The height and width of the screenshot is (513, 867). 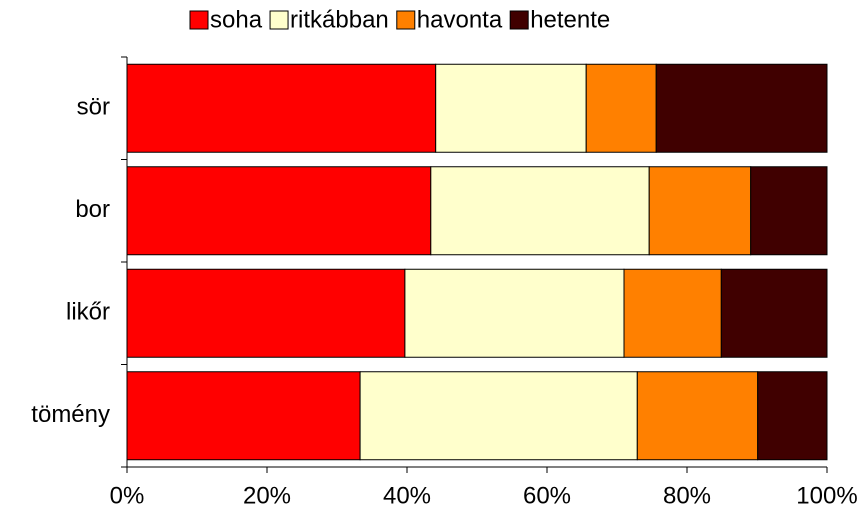 I want to click on y-tick-label: bor, so click(x=92, y=209).